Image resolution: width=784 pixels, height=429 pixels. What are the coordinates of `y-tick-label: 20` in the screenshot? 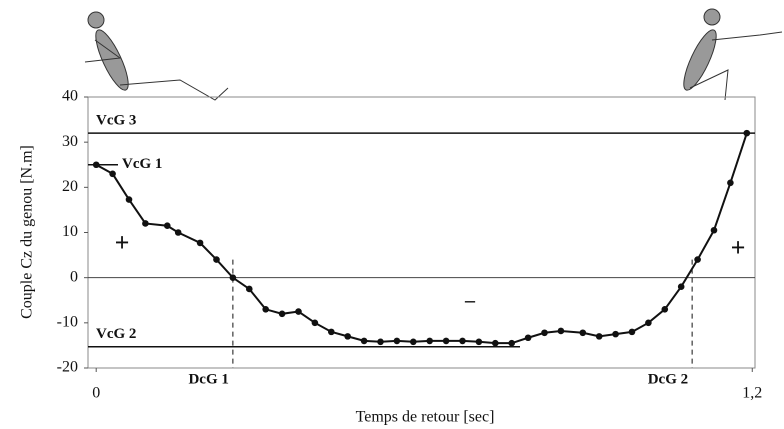 It's located at (70, 186).